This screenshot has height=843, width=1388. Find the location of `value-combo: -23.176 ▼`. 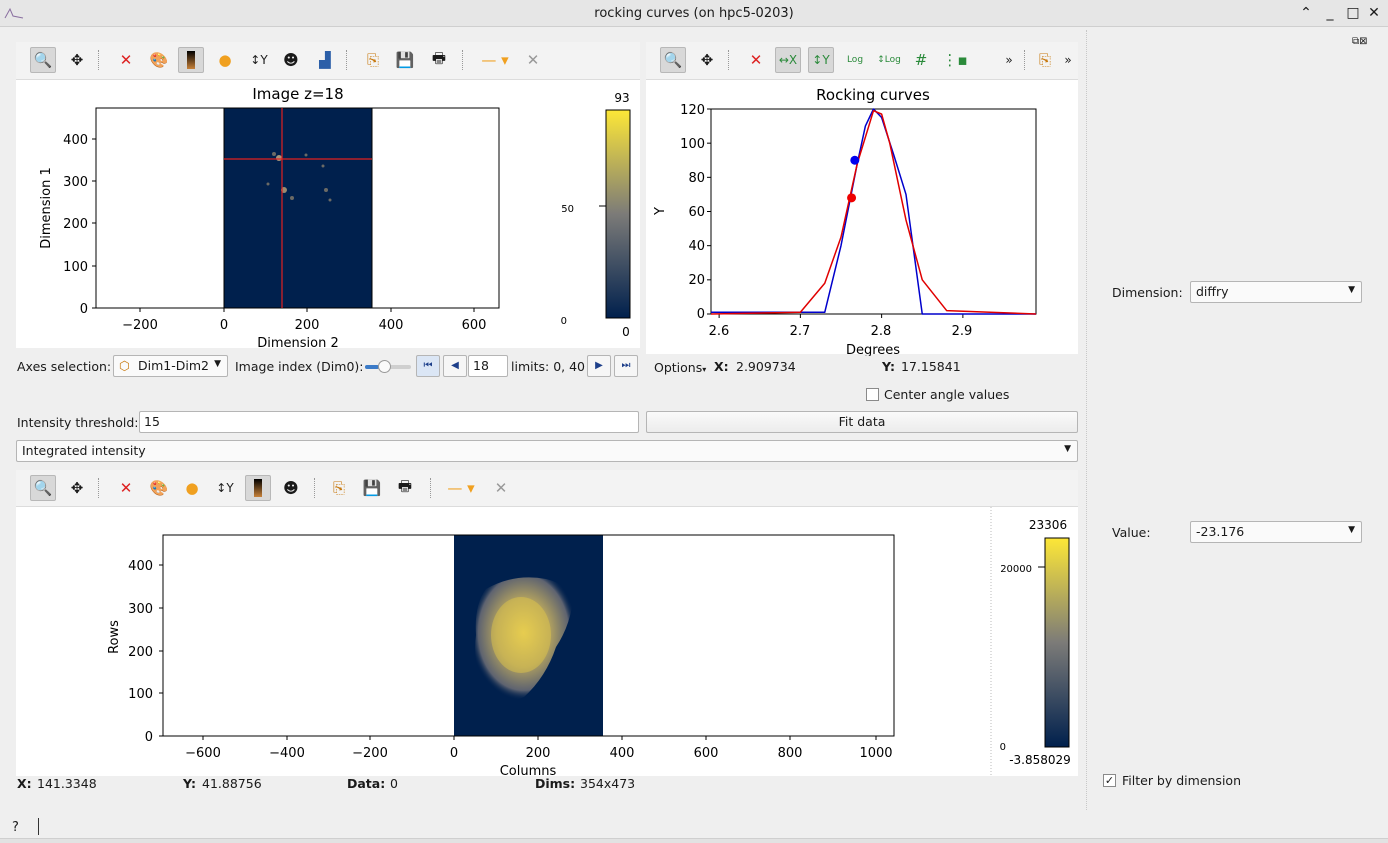

value-combo: -23.176 ▼ is located at coordinates (1276, 532).